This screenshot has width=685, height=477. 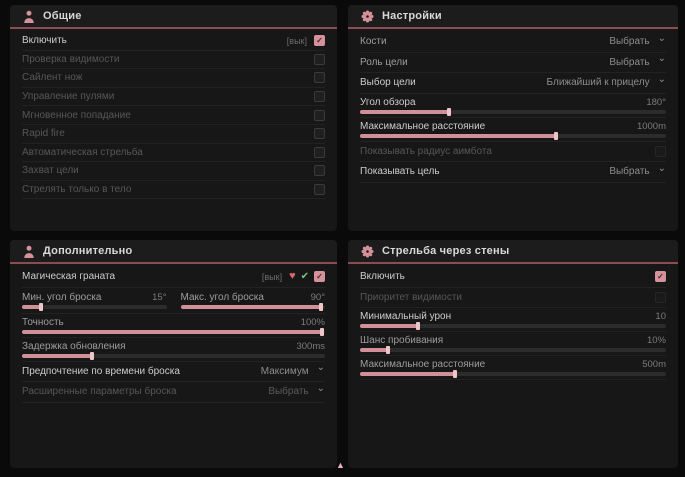 I want to click on slider-row-accuracy: Точность 100%, so click(x=173, y=326).